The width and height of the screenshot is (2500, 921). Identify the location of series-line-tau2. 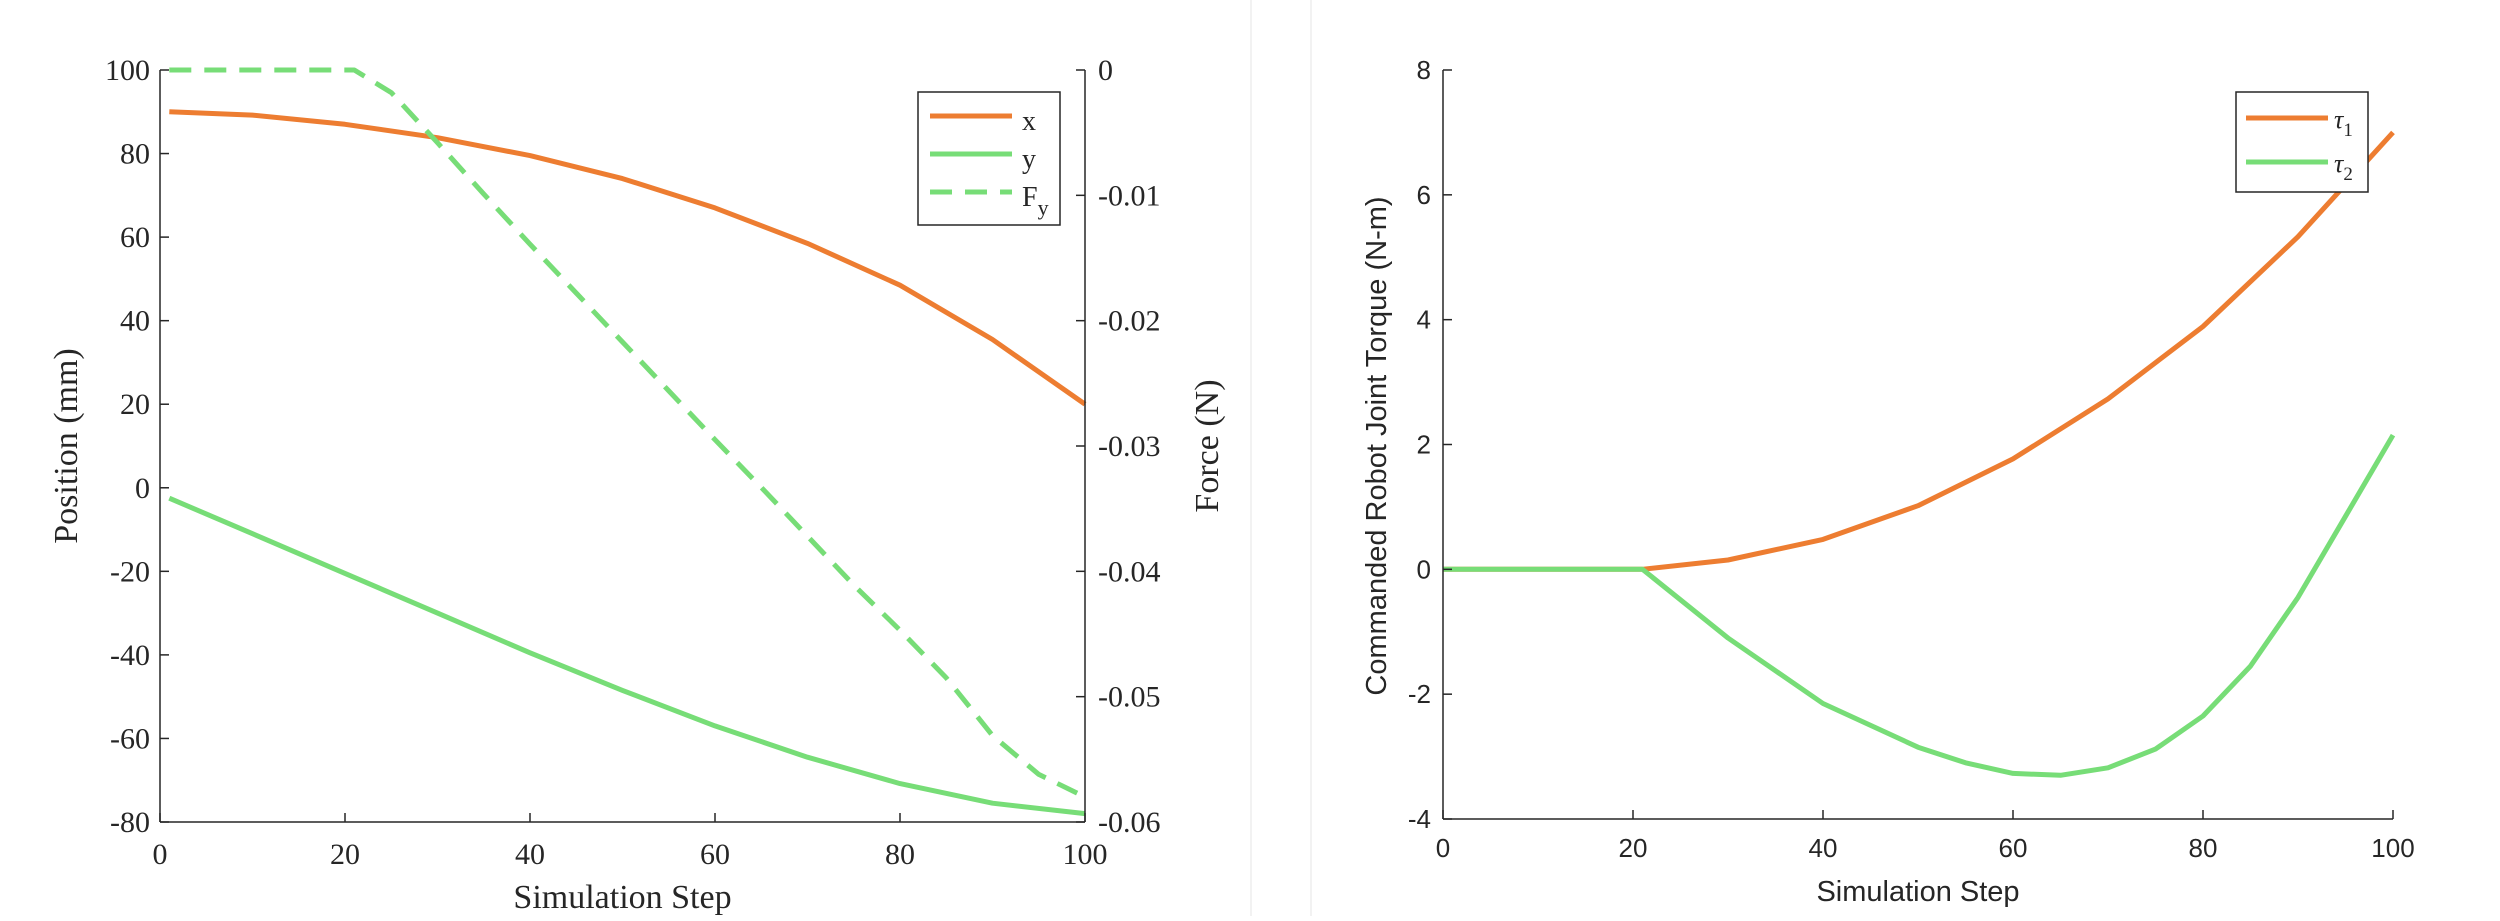
(1919, 605).